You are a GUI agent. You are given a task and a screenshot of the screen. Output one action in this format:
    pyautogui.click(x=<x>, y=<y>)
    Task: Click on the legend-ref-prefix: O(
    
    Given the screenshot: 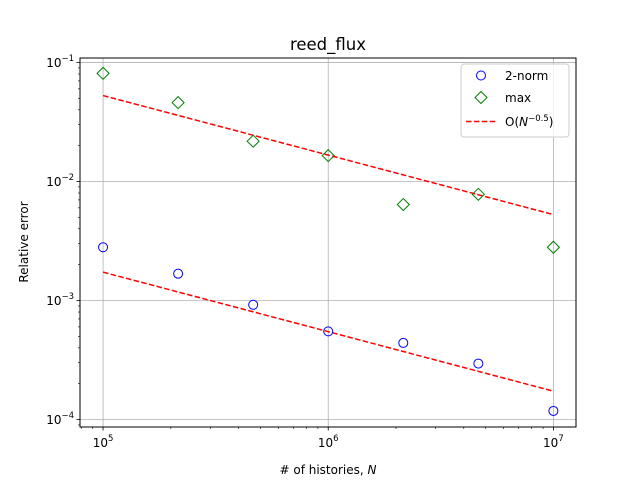 What is the action you would take?
    pyautogui.click(x=512, y=122)
    